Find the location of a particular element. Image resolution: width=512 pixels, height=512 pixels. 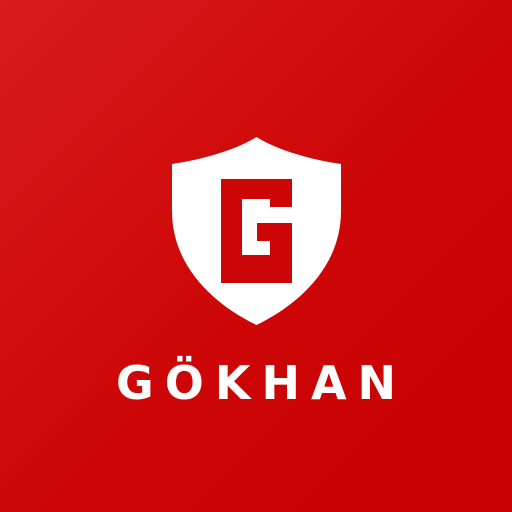

shield-shape is located at coordinates (256, 231).